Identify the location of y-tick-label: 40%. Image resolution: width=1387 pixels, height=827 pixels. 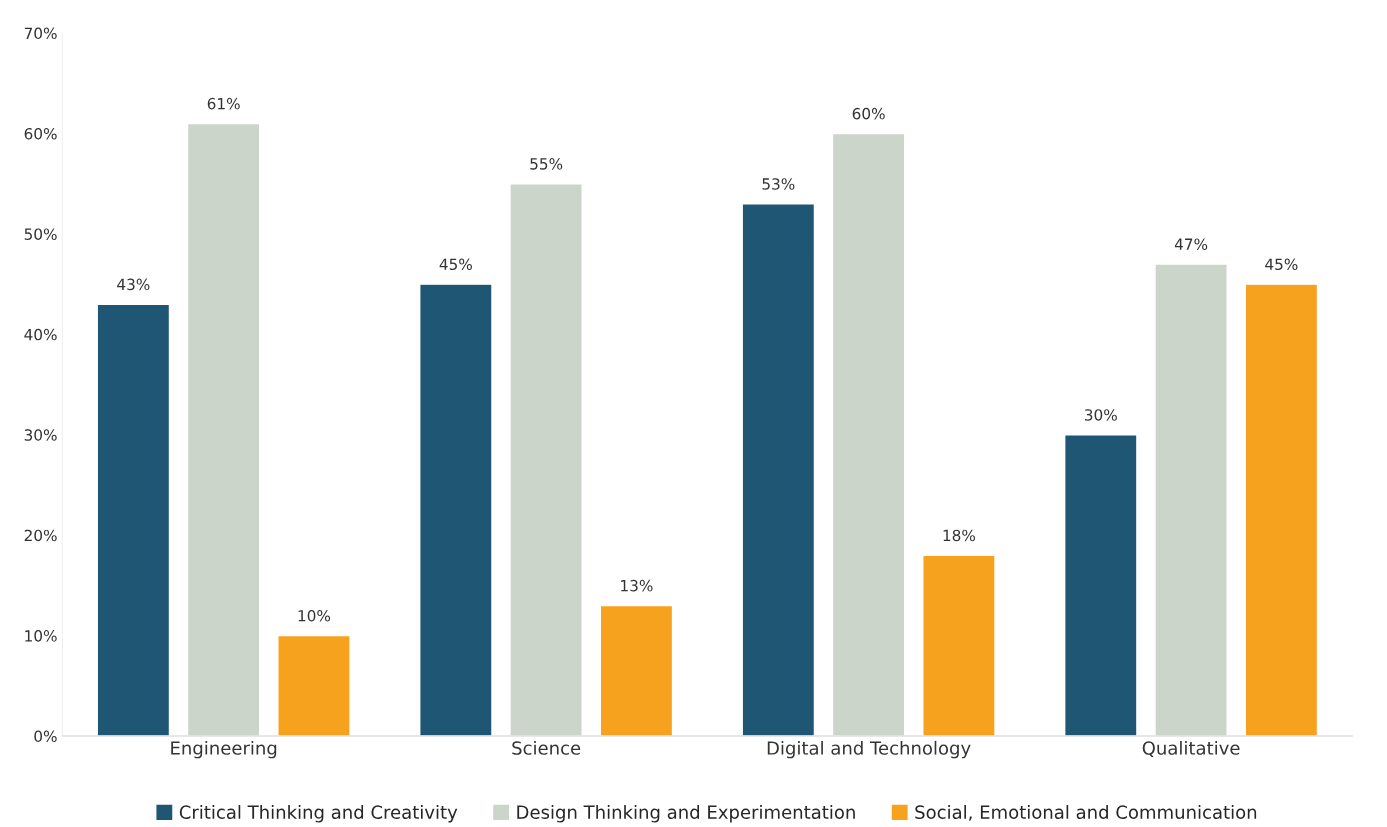
(40, 334).